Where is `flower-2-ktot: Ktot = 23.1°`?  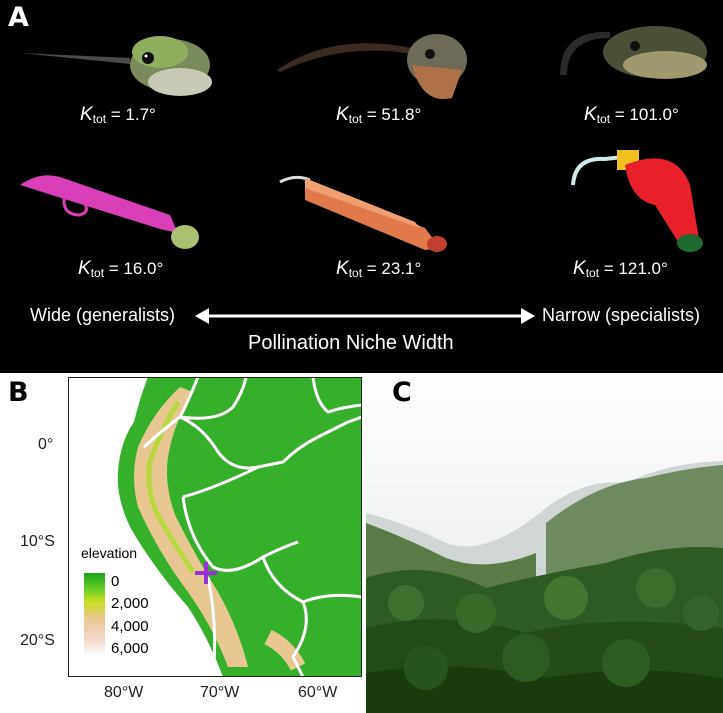 flower-2-ktot: Ktot = 23.1° is located at coordinates (379, 269).